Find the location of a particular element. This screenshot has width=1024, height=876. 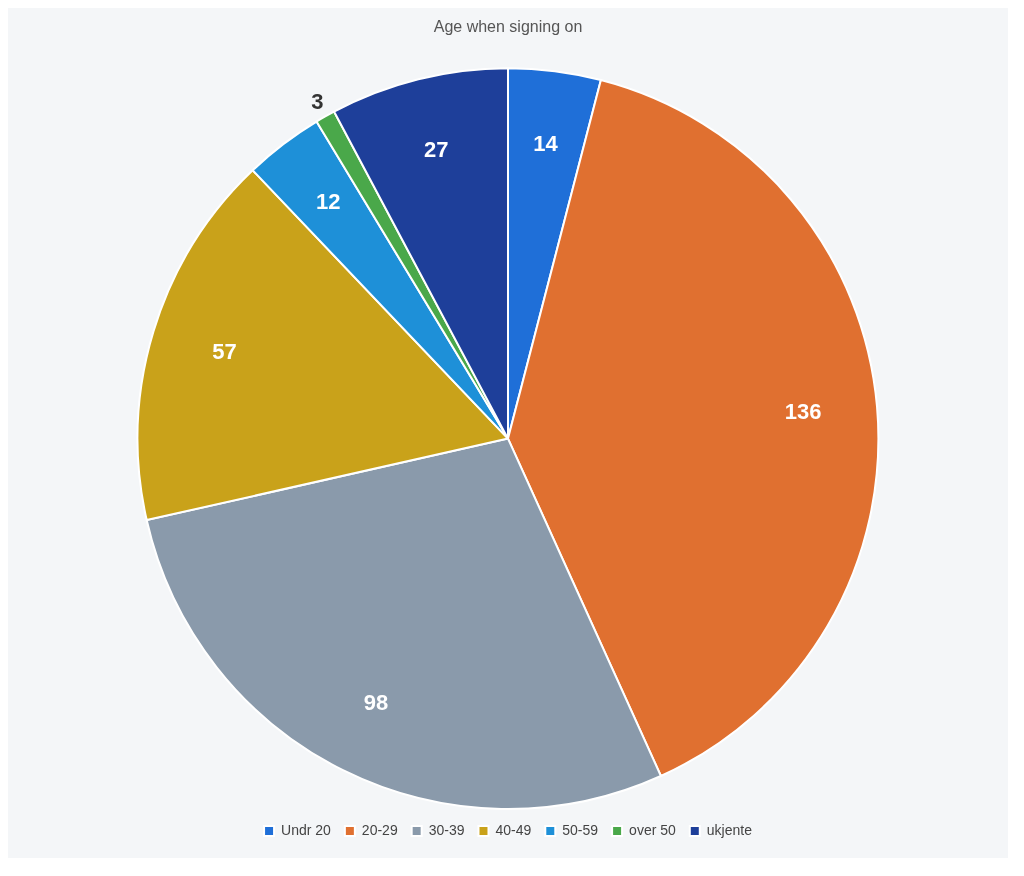

legend-label: ukjente is located at coordinates (729, 829).